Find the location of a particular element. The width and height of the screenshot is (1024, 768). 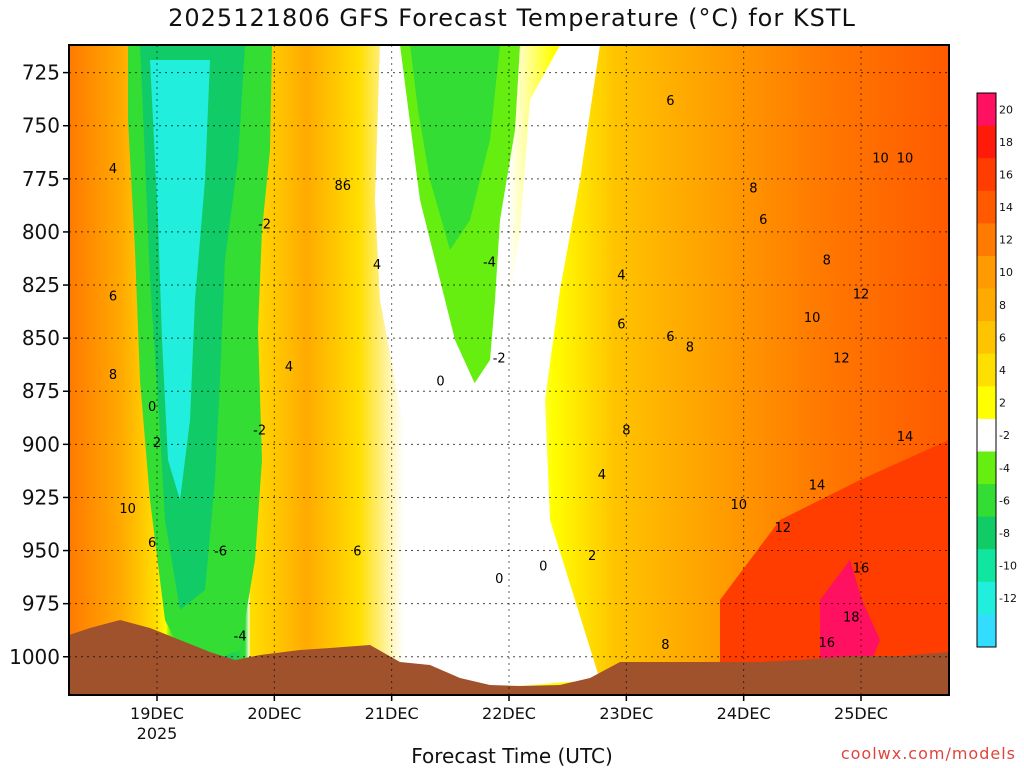

colorbar-legend: 20 18 16 14 12 10 8 6 4 2 -2 -4 -6 -8 -10 -12 is located at coordinates (996, 370).